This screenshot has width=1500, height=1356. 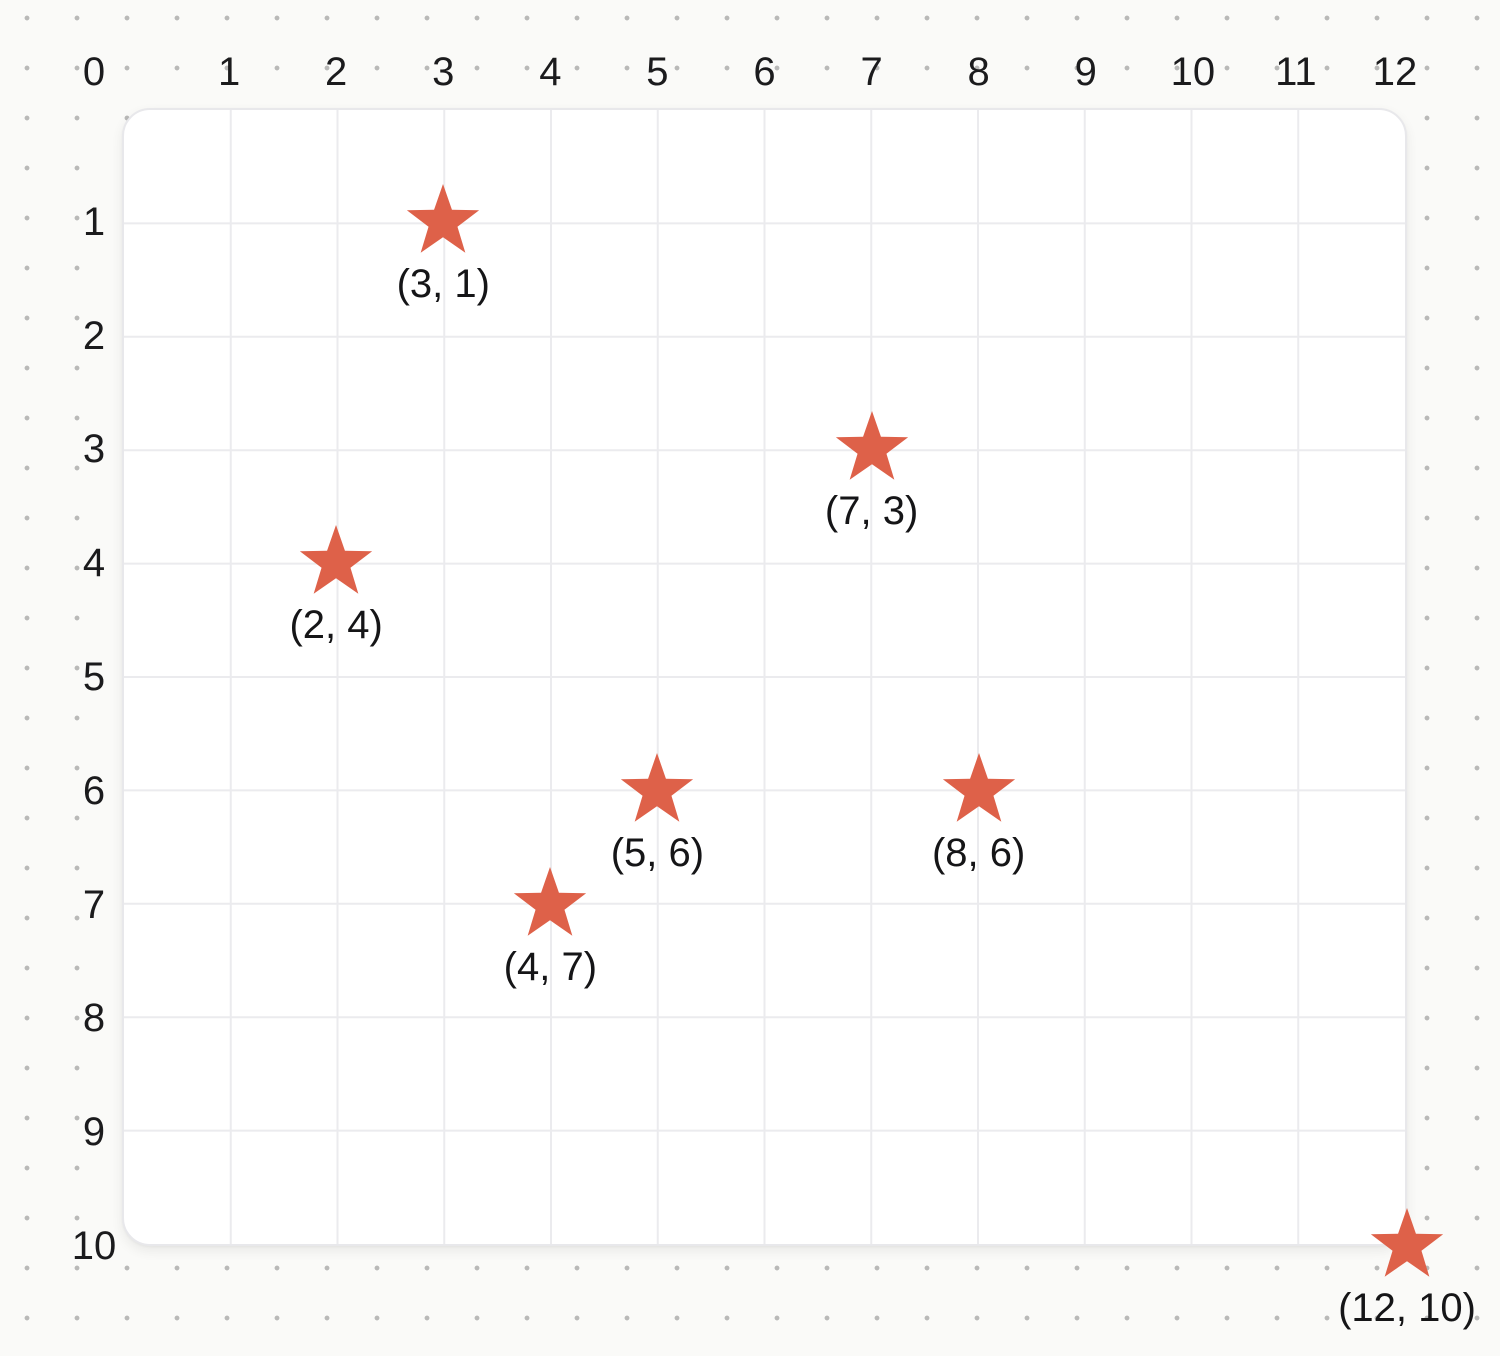 What do you see at coordinates (94, 790) in the screenshot?
I see `y-tick-label: 6` at bounding box center [94, 790].